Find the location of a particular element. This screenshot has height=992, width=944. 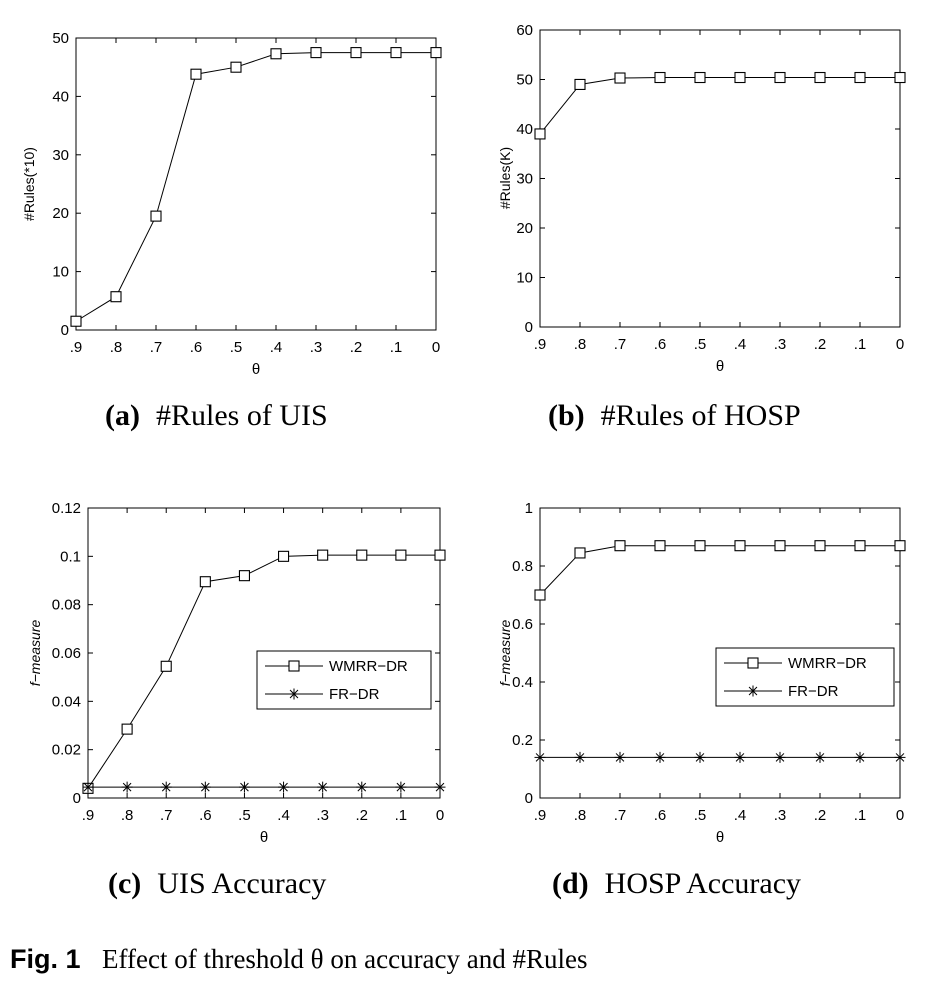

subfigure-title: #Rules of HOSP is located at coordinates (701, 415).